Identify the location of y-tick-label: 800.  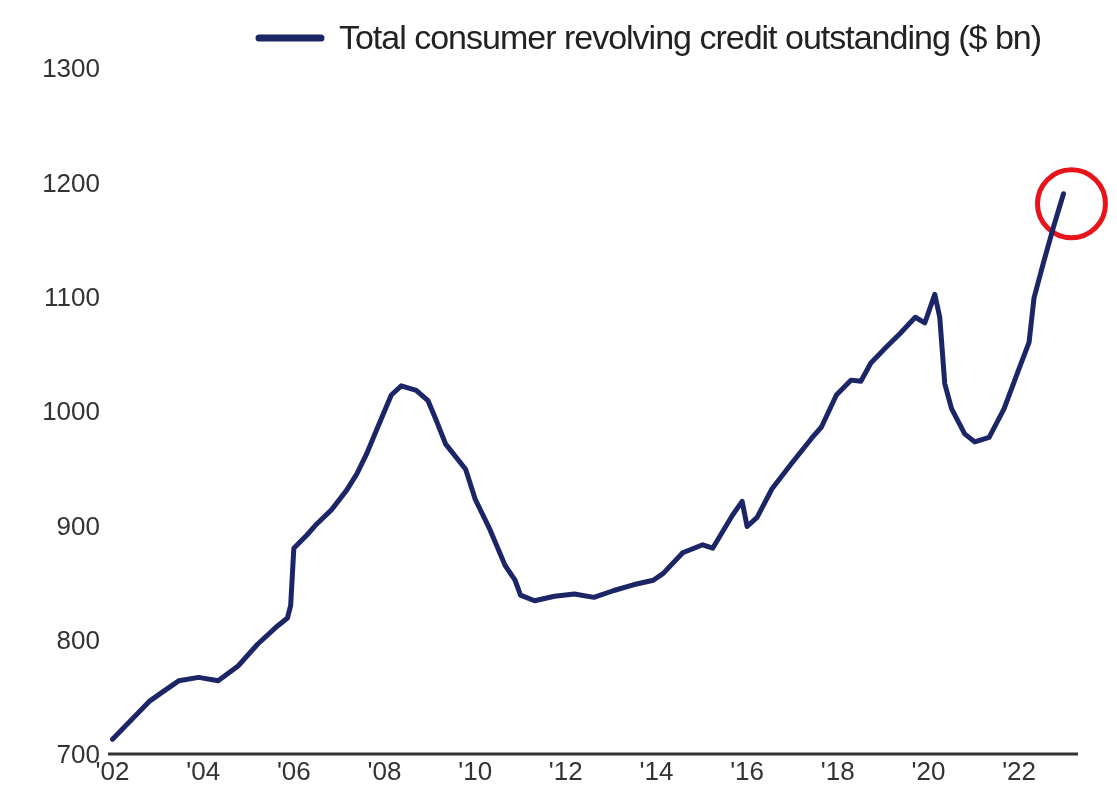
(78, 639).